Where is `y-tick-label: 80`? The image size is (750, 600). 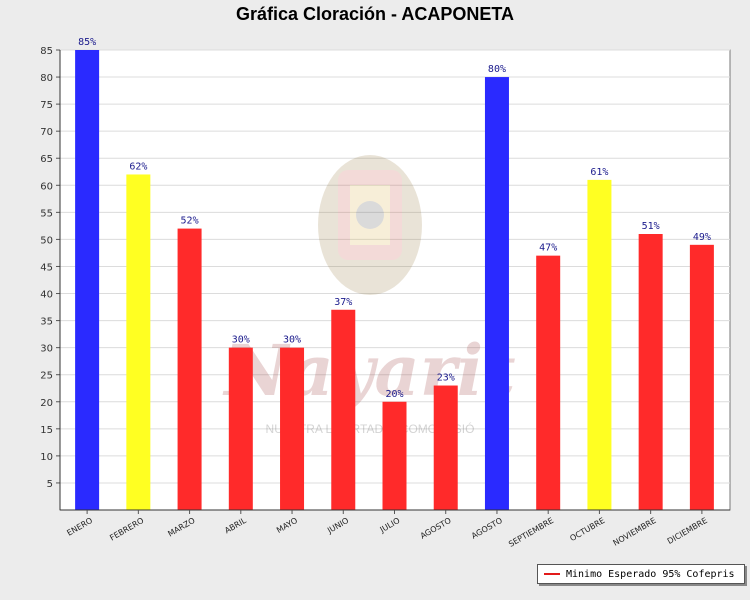
y-tick-label: 80 is located at coordinates (46, 78).